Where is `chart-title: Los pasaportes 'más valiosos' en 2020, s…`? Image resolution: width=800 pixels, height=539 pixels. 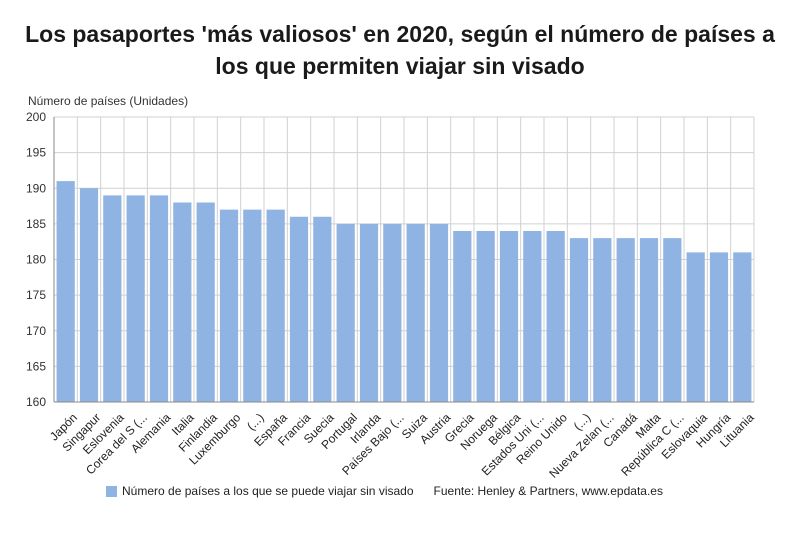 chart-title: Los pasaportes 'más valiosos' en 2020, s… is located at coordinates (400, 50).